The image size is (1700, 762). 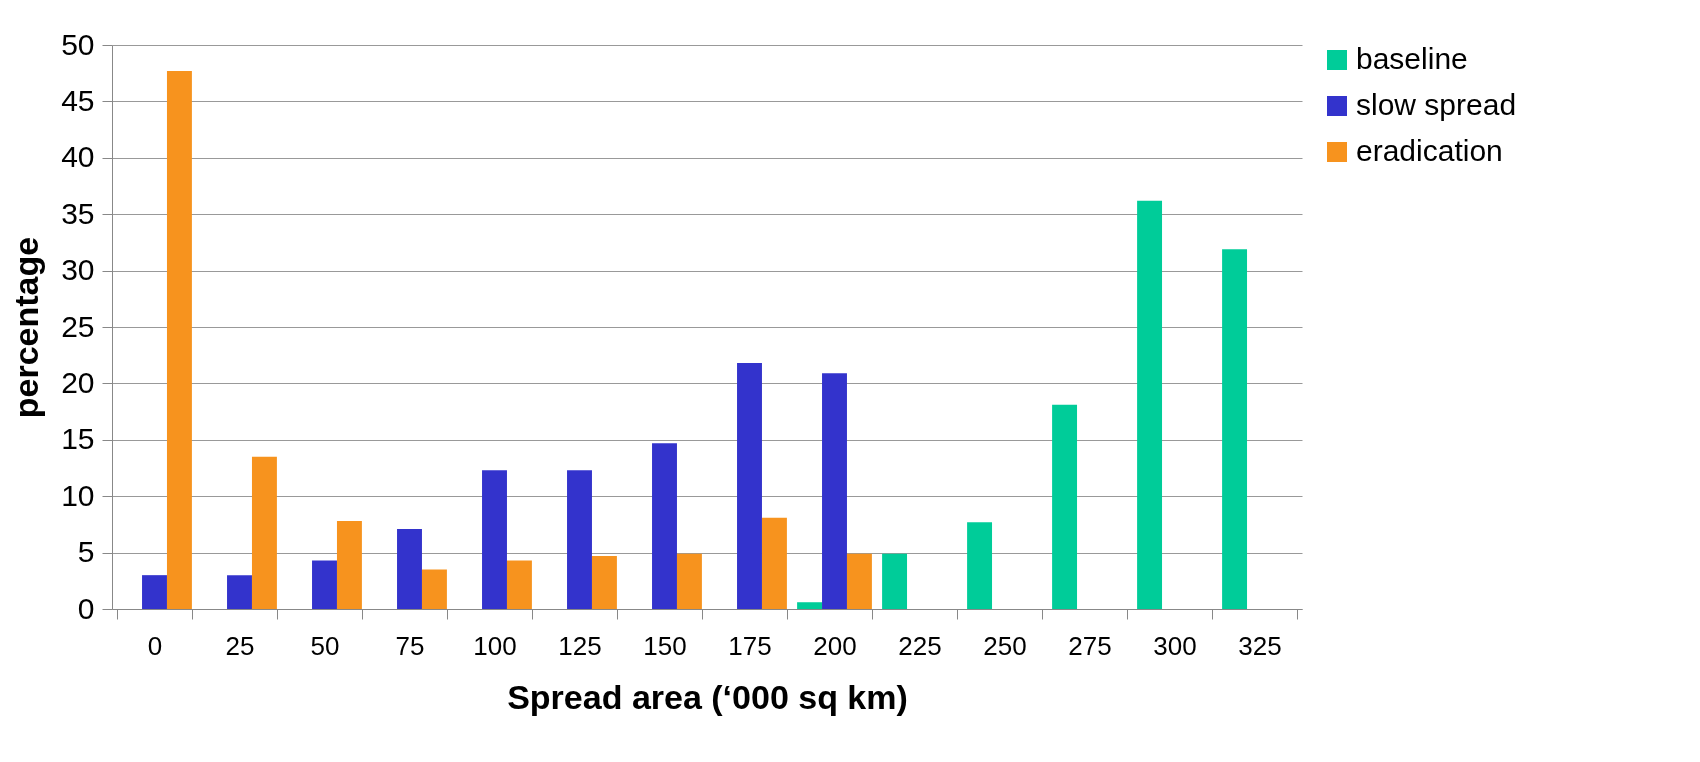 I want to click on legend-label: baseline, so click(x=1412, y=58).